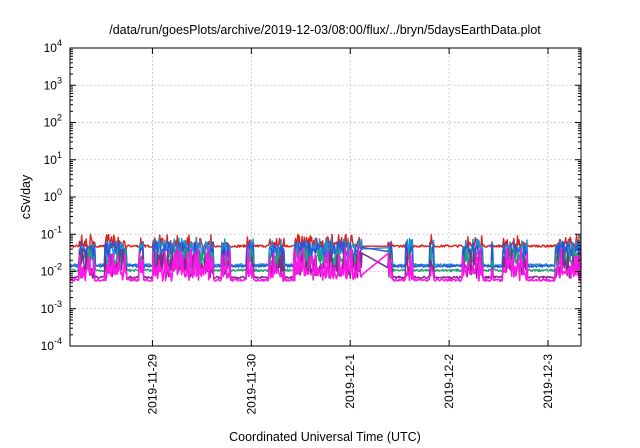  I want to click on x-axis-label: Coordinated Universal Time (UTC), so click(325, 437).